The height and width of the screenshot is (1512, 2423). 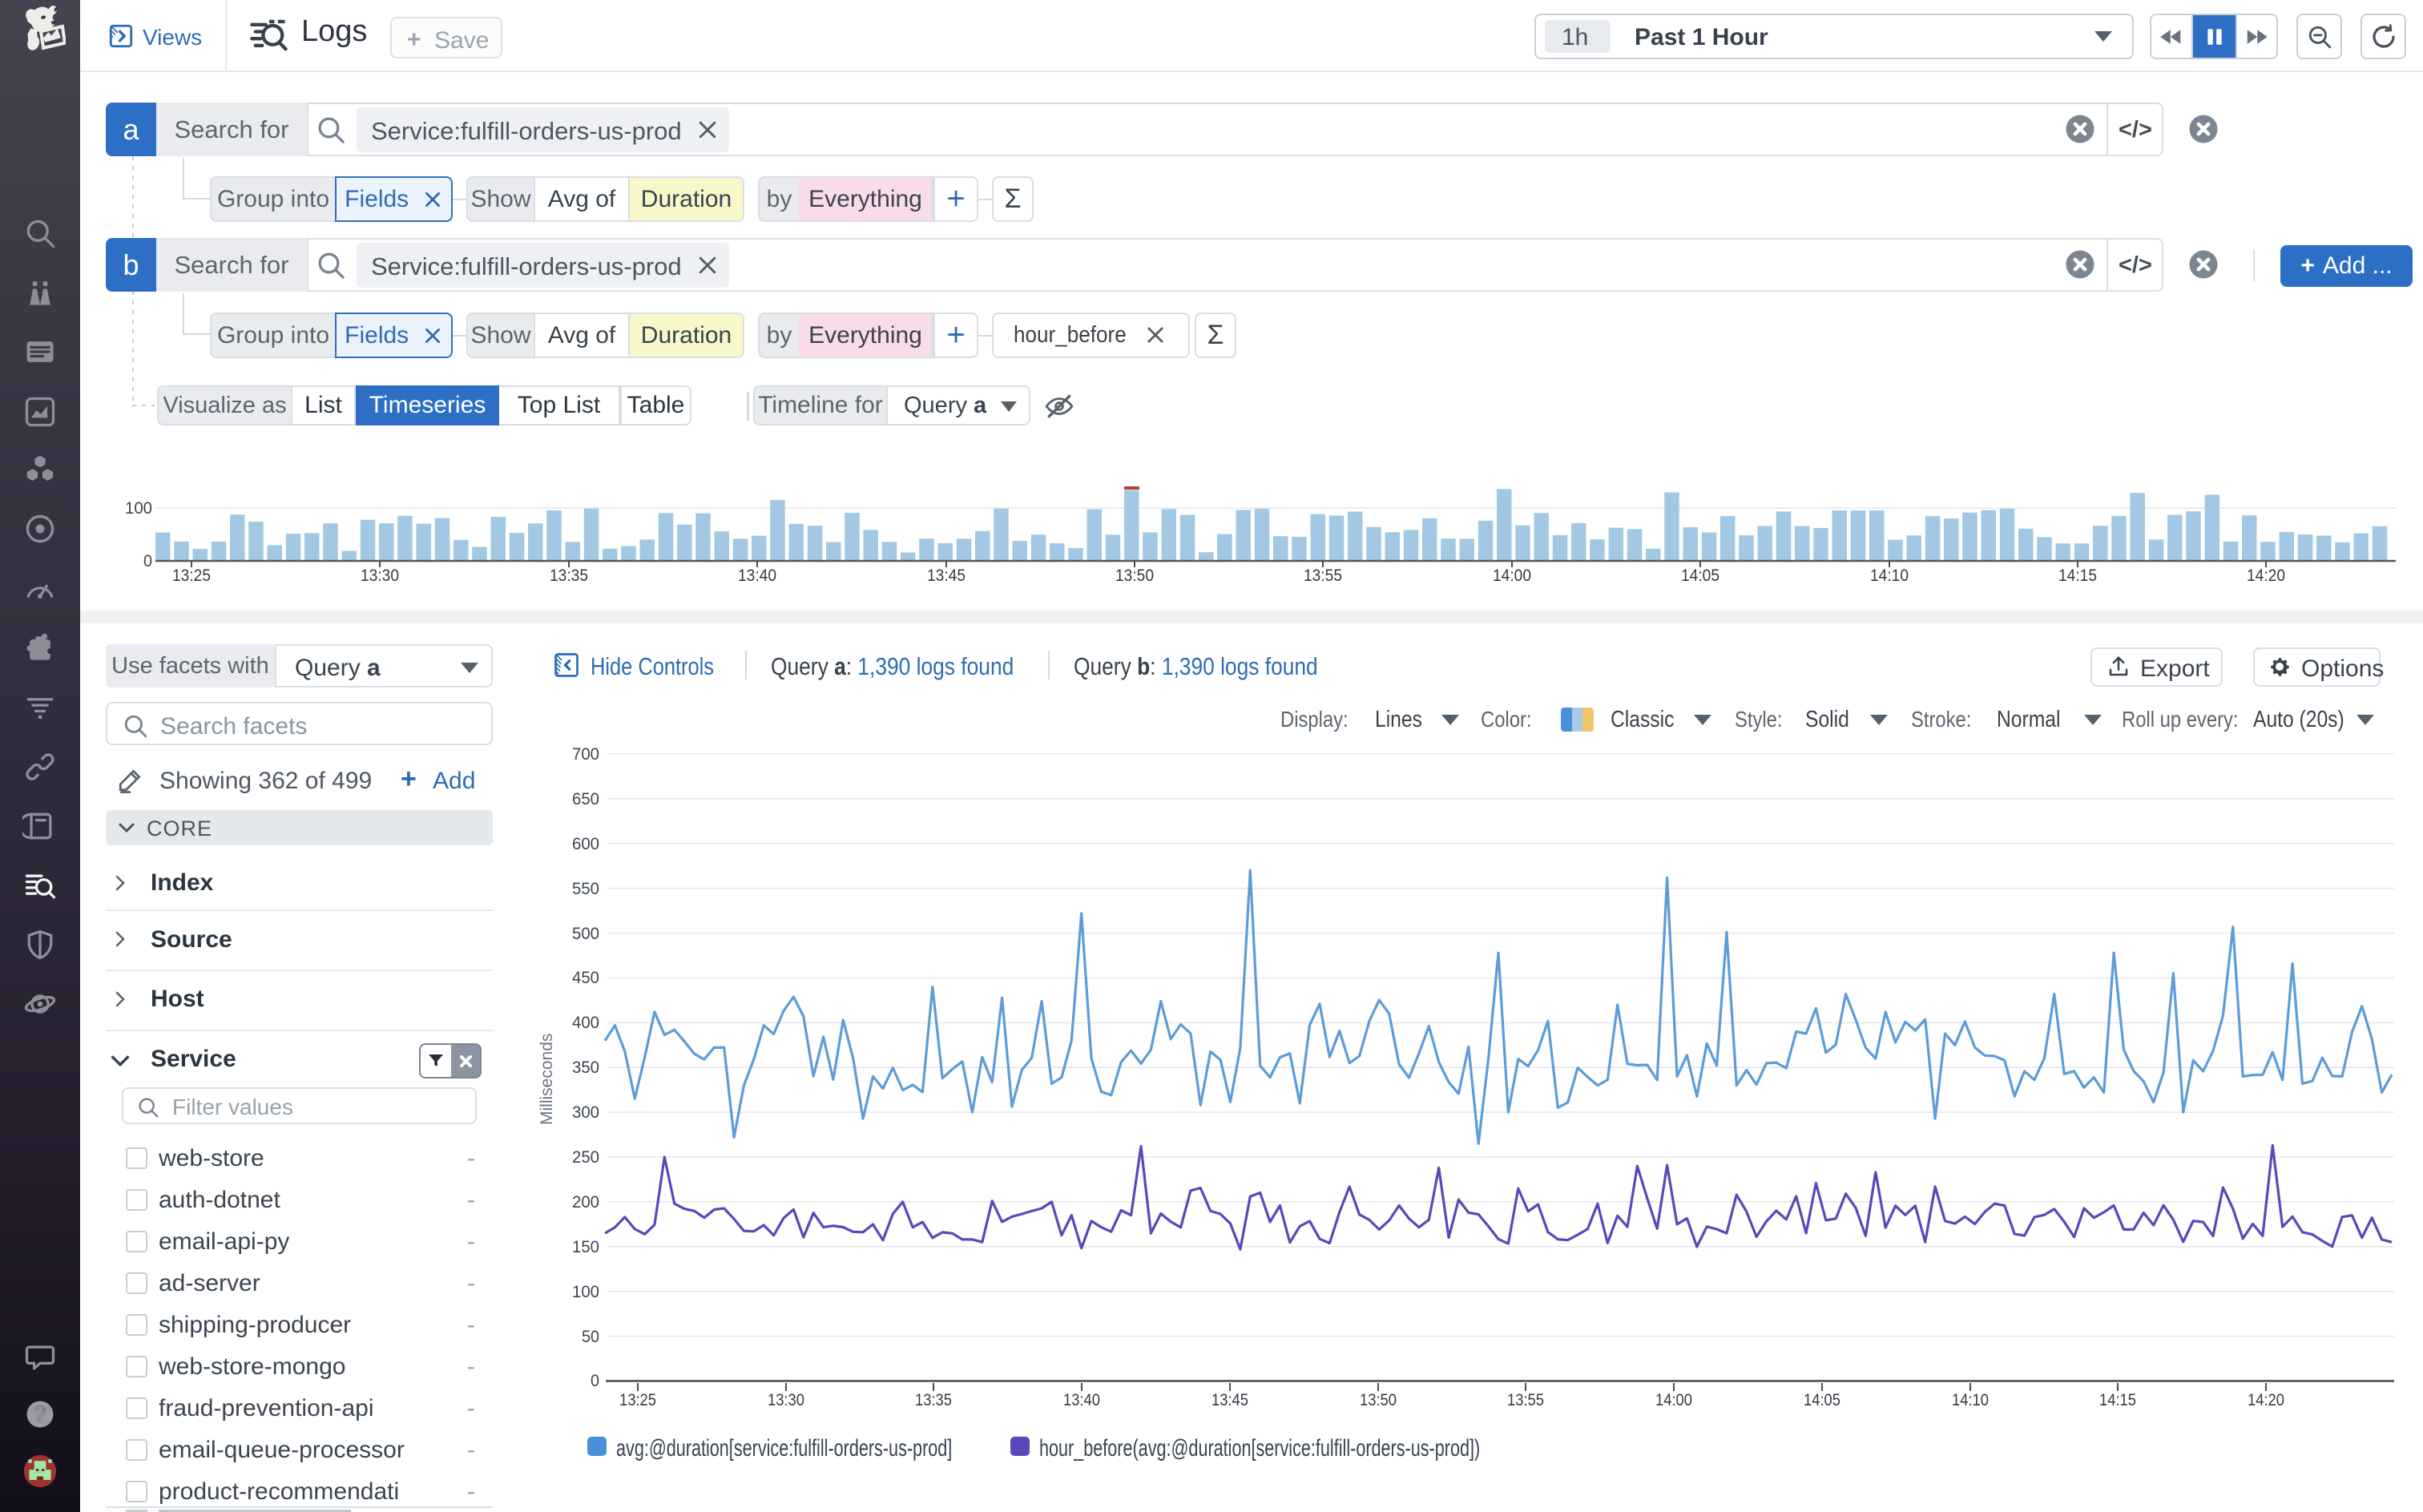 I want to click on svg-text: 450, so click(x=585, y=978).